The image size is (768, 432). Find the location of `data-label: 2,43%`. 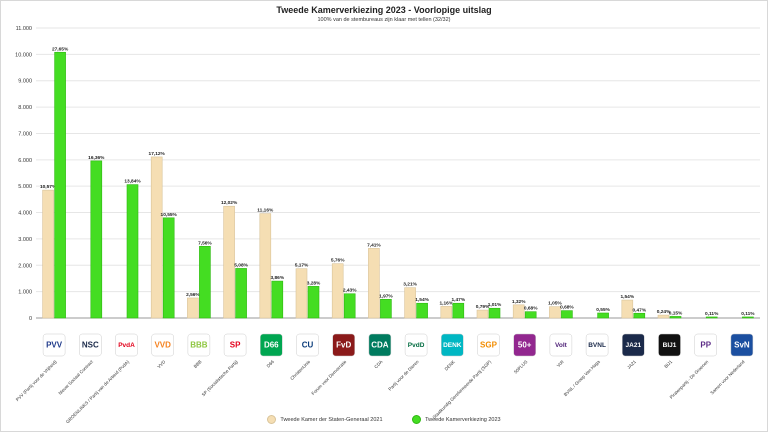

data-label: 2,43% is located at coordinates (350, 291).